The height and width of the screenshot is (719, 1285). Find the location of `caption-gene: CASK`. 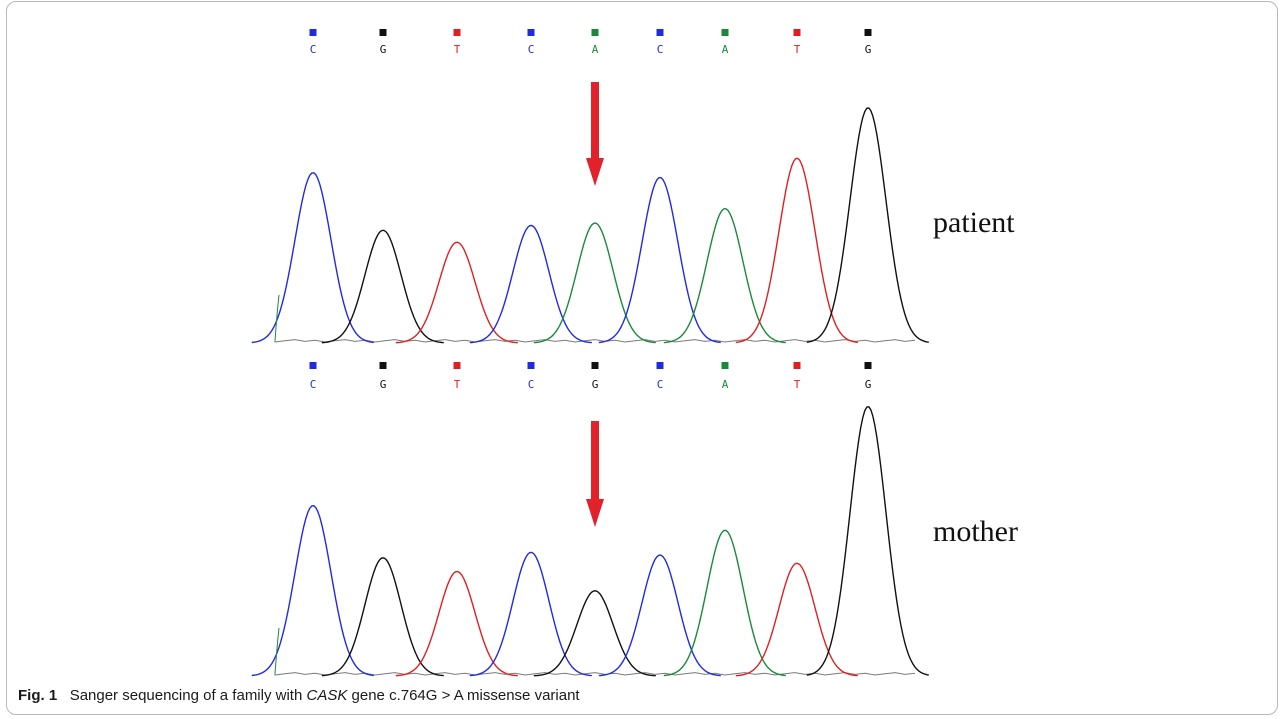

caption-gene: CASK is located at coordinates (327, 695).